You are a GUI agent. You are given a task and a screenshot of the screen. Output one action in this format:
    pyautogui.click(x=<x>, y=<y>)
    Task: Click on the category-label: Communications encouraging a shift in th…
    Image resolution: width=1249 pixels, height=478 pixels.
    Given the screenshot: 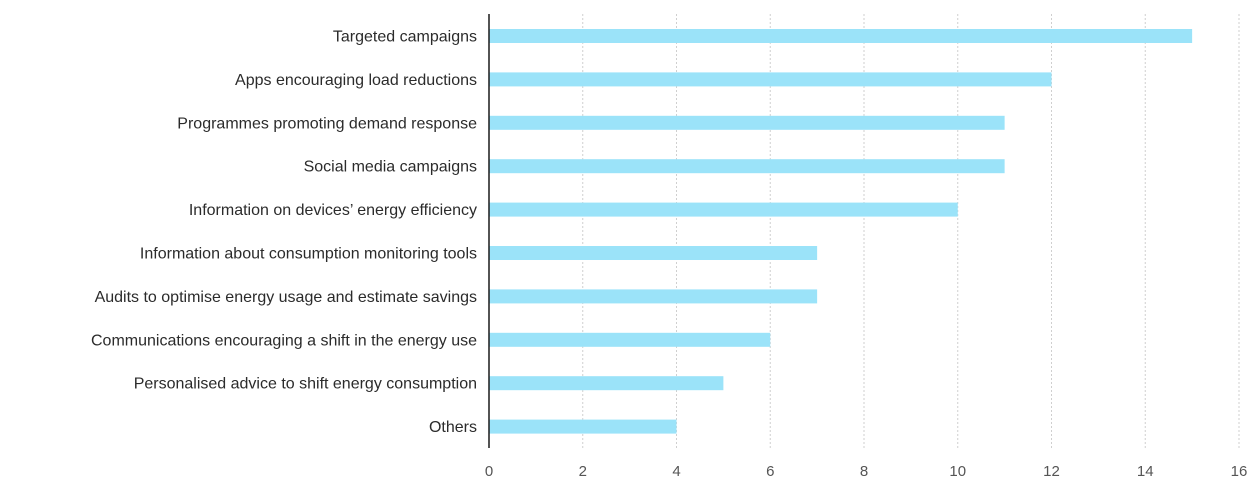 What is the action you would take?
    pyautogui.click(x=284, y=340)
    